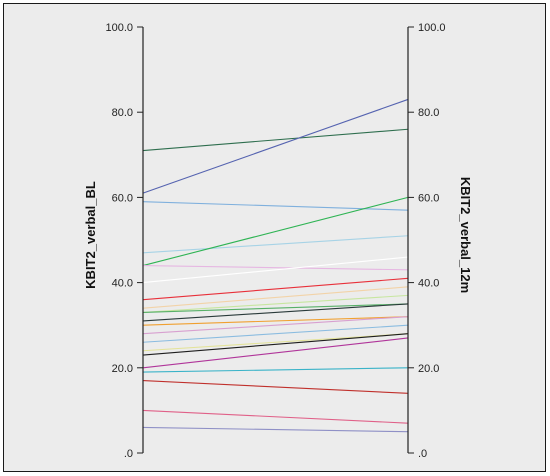  I want to click on right-tick-label: .0, so click(422, 454).